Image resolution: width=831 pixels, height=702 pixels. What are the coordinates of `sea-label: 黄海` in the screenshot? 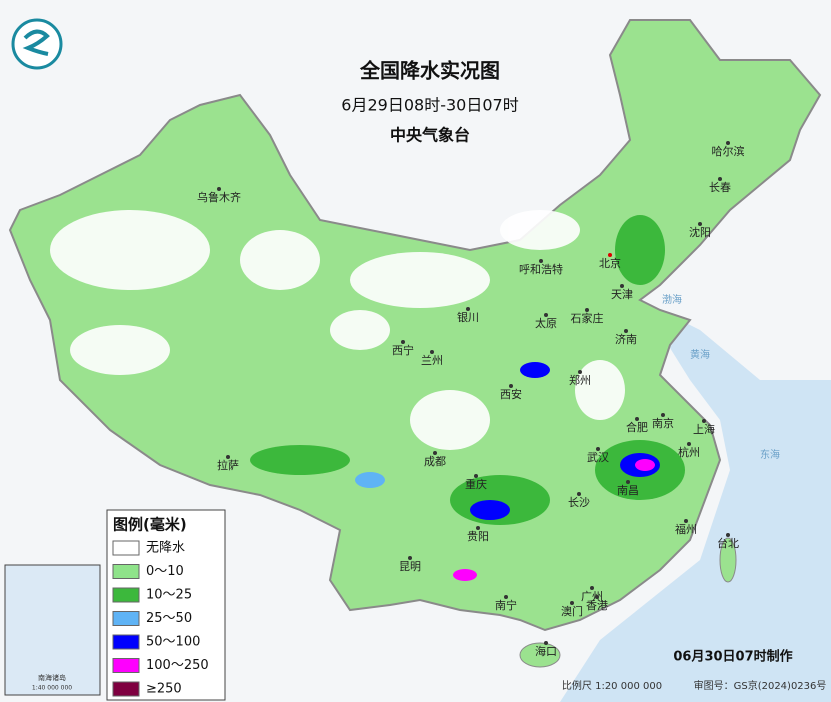 It's located at (700, 354).